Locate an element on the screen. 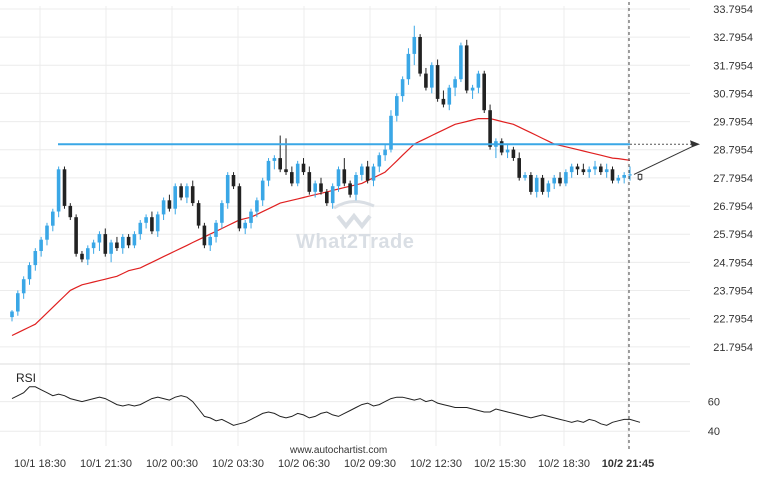 This screenshot has height=480, width=760. y-tick-label: 32.7954 is located at coordinates (733, 38).